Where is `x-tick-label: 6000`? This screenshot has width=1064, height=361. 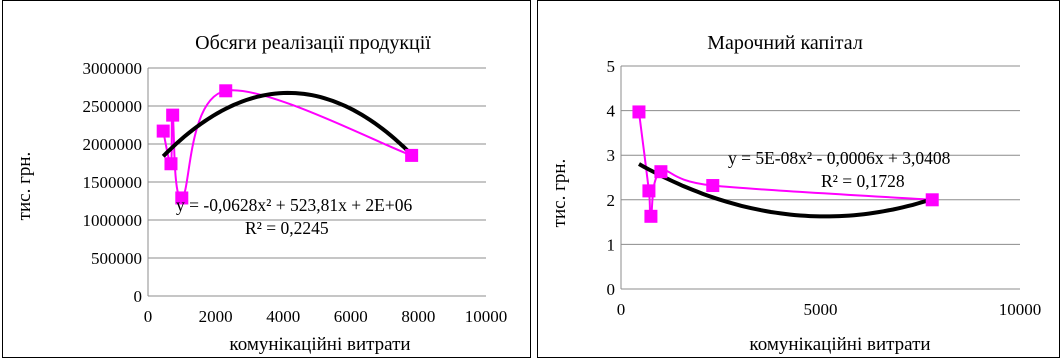 x-tick-label: 6000 is located at coordinates (351, 316).